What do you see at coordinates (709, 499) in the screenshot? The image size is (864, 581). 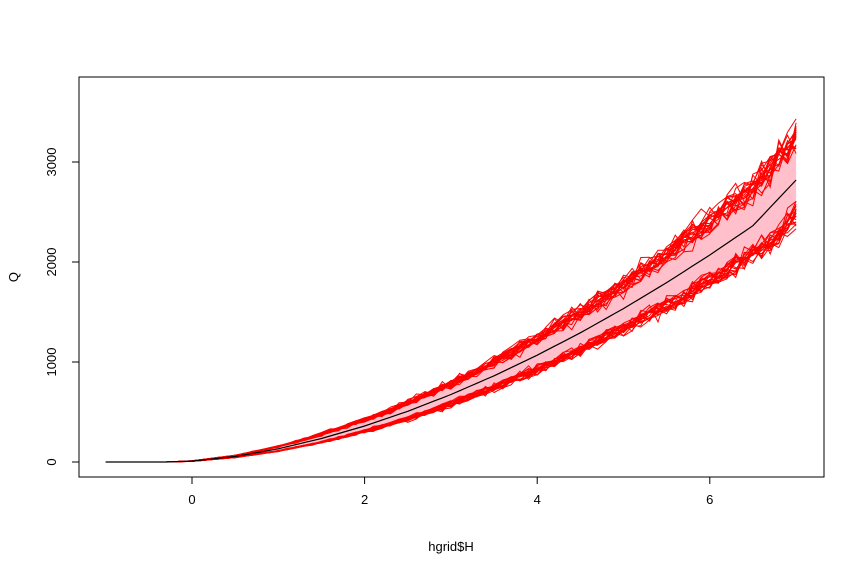 I see `x-tick-label: 6` at bounding box center [709, 499].